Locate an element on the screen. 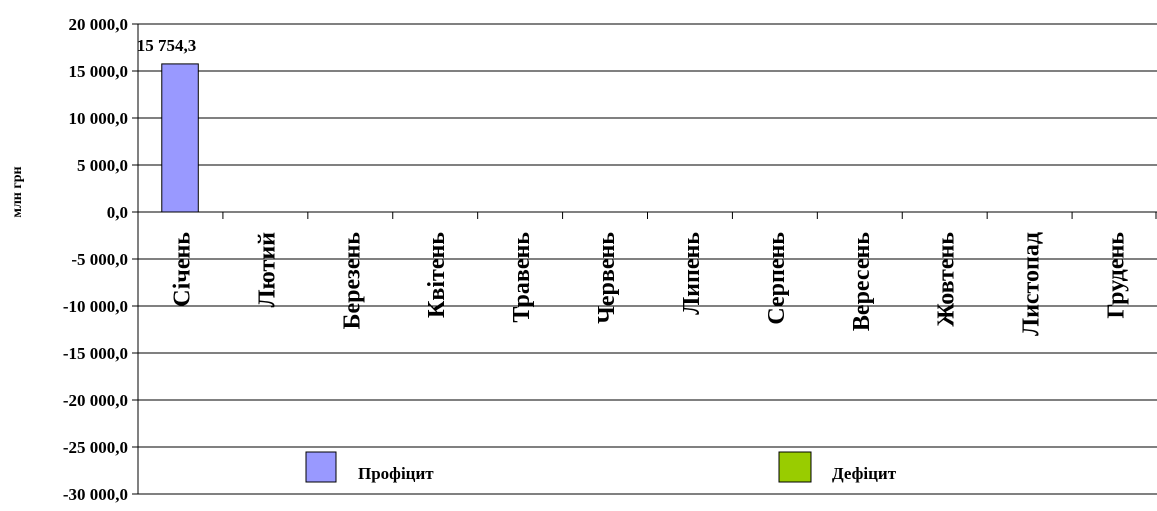 Image resolution: width=1157 pixels, height=511 pixels. data-labels: 15 754,3 is located at coordinates (167, 45).